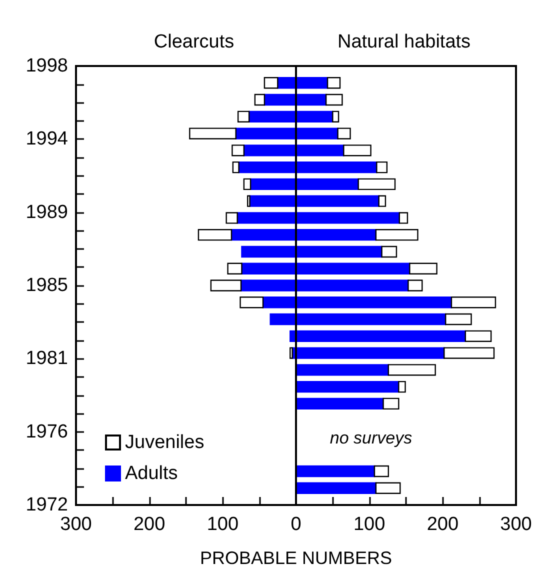 Image resolution: width=537 pixels, height=578 pixels. I want to click on y-tick-label: 1994, so click(47, 139).